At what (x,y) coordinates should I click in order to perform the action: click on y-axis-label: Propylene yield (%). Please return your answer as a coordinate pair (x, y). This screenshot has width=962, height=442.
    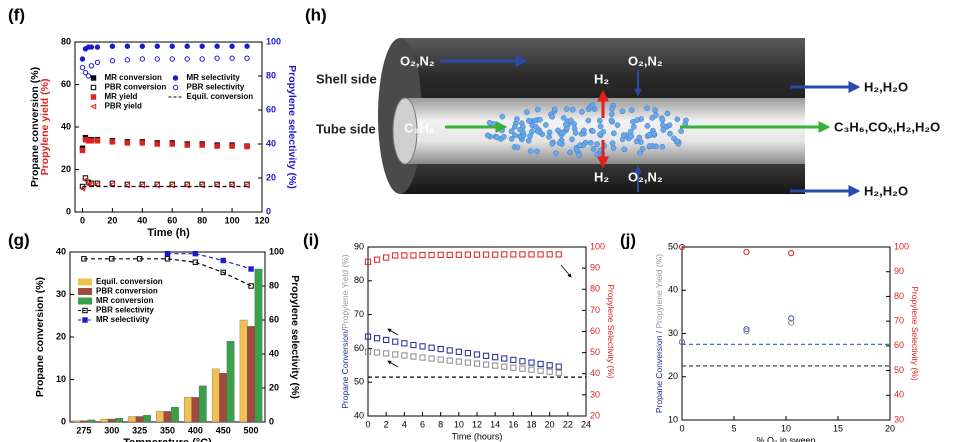
    Looking at the image, I should click on (45, 127).